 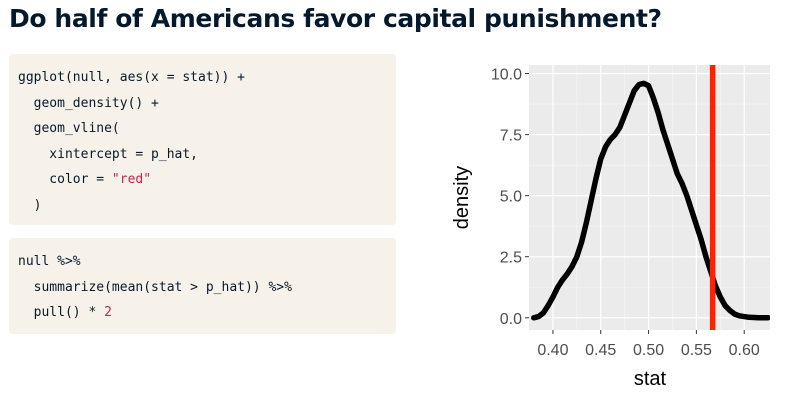 What do you see at coordinates (650, 379) in the screenshot?
I see `x-axis-title: stat` at bounding box center [650, 379].